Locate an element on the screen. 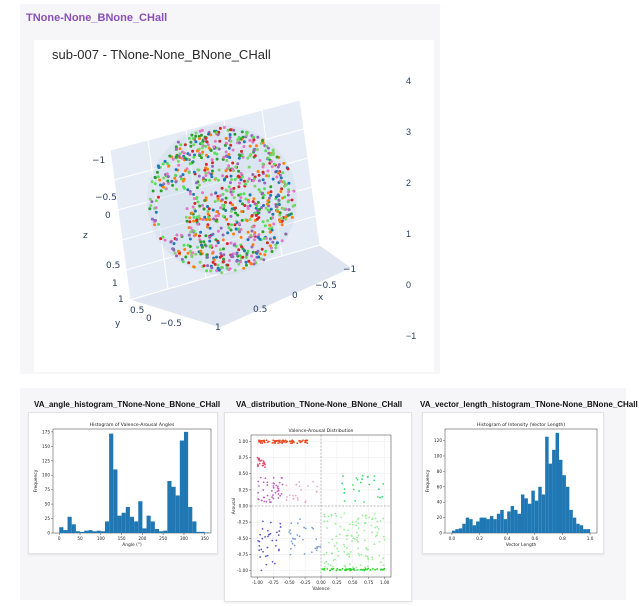 The height and width of the screenshot is (606, 639). sphere-points is located at coordinates (222, 200).